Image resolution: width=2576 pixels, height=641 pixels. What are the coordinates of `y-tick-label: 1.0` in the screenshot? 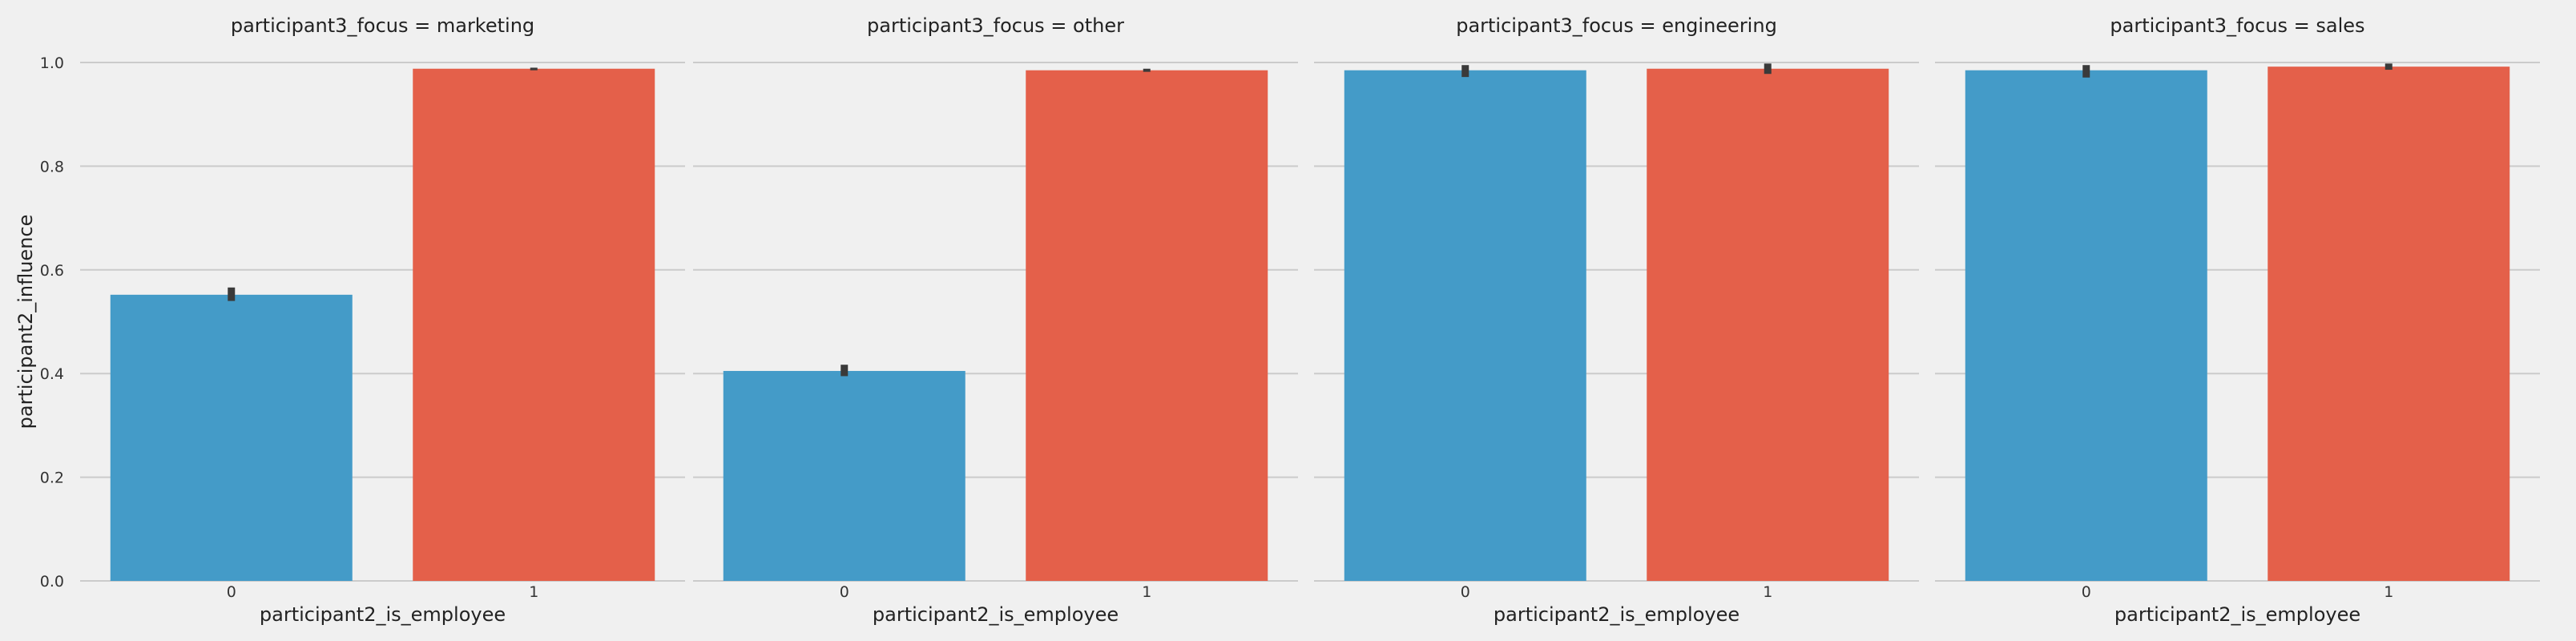 It's located at (52, 63).